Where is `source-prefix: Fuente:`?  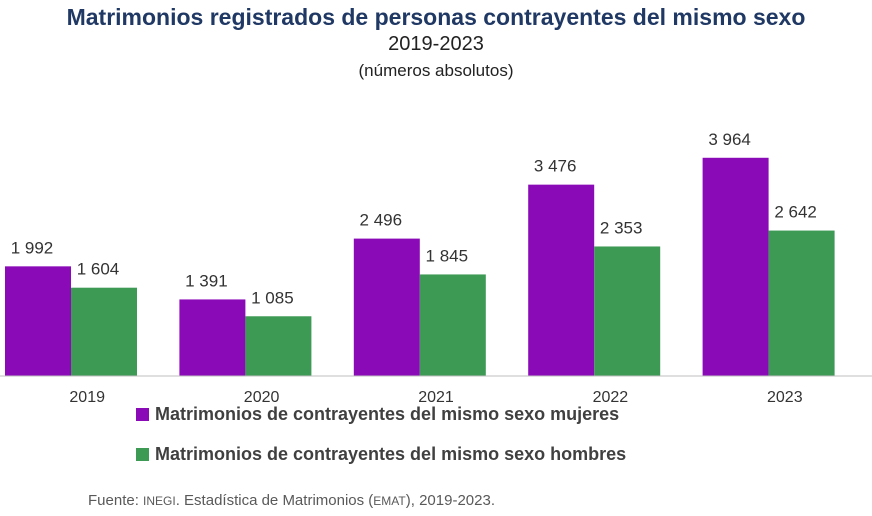 source-prefix: Fuente: is located at coordinates (116, 500).